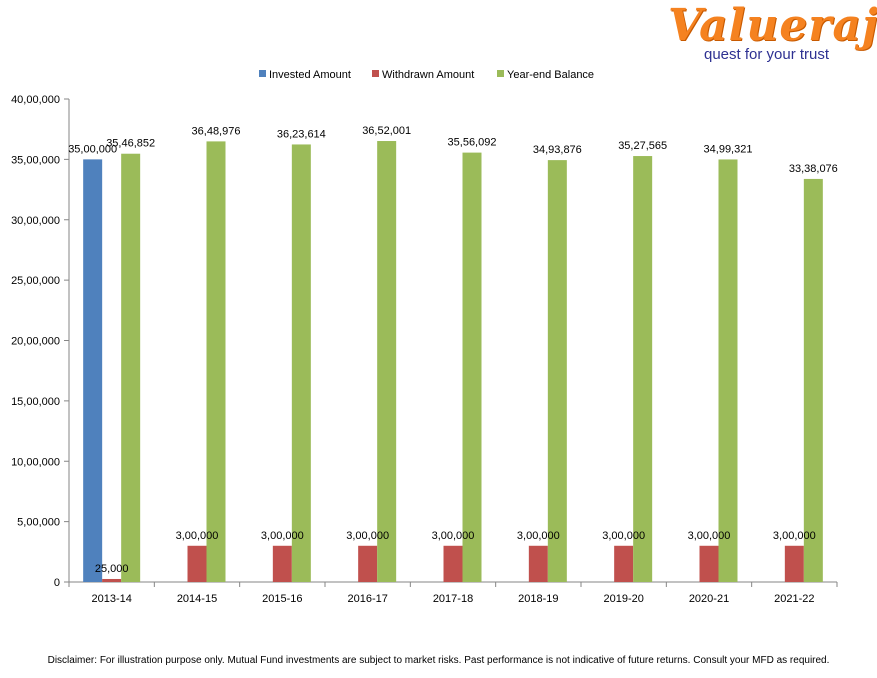 The width and height of the screenshot is (877, 678). Describe the element at coordinates (216, 131) in the screenshot. I see `data-label: 36,48,976` at that location.